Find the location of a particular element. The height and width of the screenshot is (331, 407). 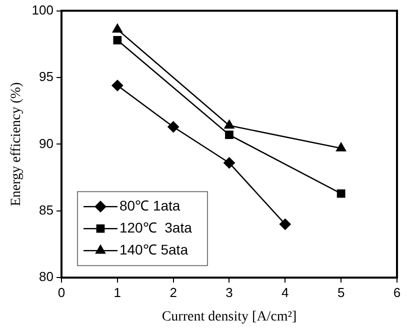

x-tick-label: 6 is located at coordinates (397, 292).